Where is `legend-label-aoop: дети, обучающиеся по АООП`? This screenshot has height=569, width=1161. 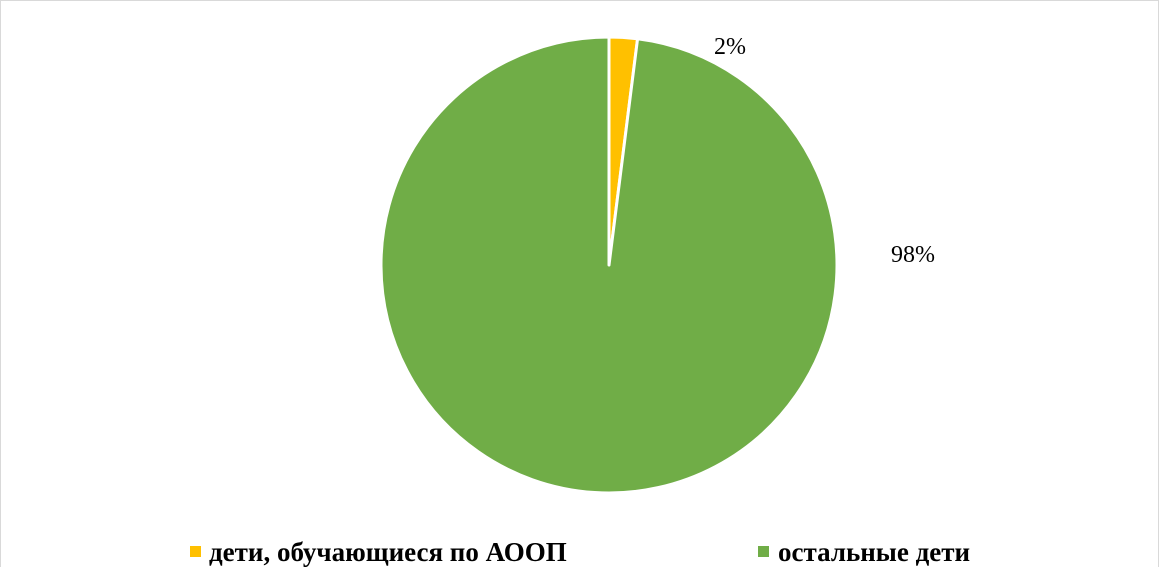
legend-label-aoop: дети, обучающиеся по АООП is located at coordinates (388, 552).